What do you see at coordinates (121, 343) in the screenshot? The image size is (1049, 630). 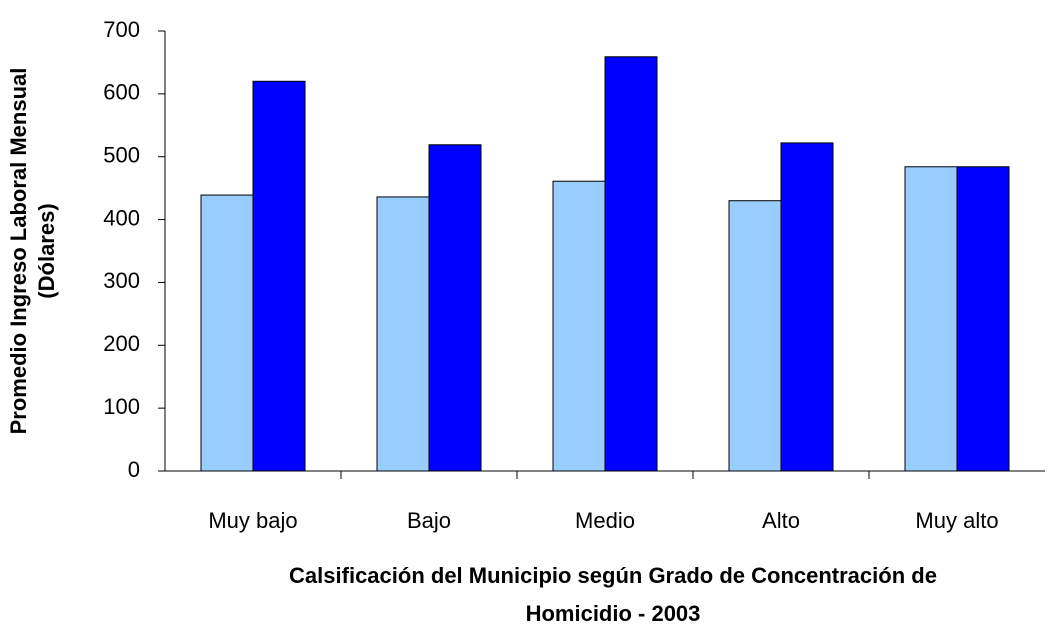 I see `y-tick-label: 200` at bounding box center [121, 343].